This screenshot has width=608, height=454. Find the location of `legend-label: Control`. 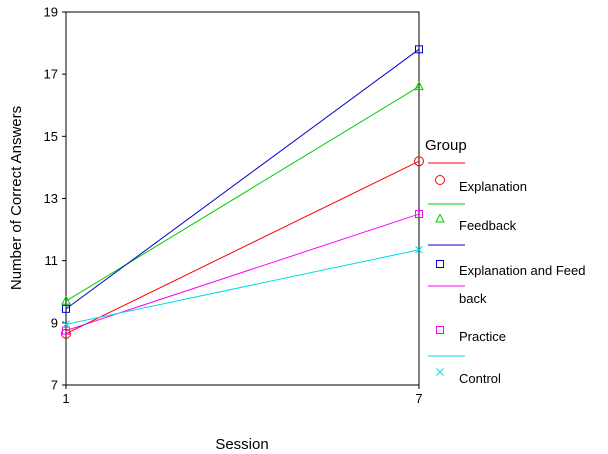

legend-label: Control is located at coordinates (480, 378).